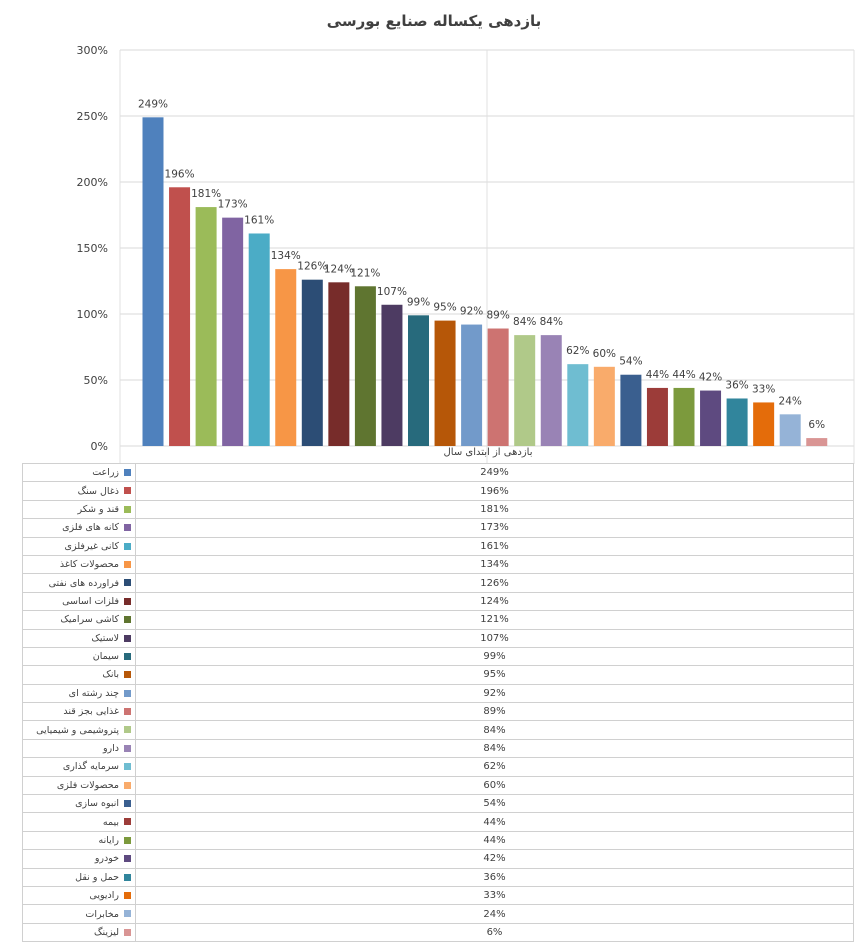 The height and width of the screenshot is (947, 868). Describe the element at coordinates (494, 564) in the screenshot. I see `row-value: 134%` at that location.